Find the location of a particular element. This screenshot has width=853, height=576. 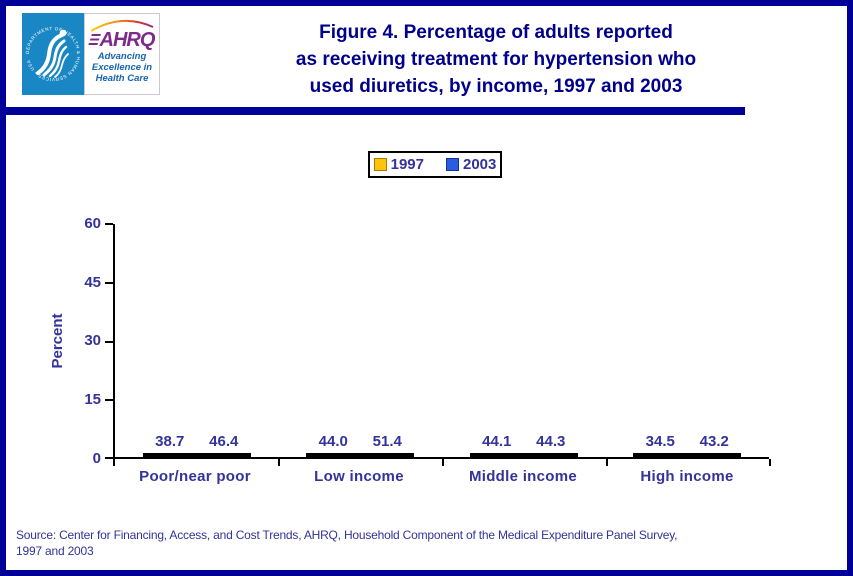

category-label-middle-income: Middle income is located at coordinates (523, 476).